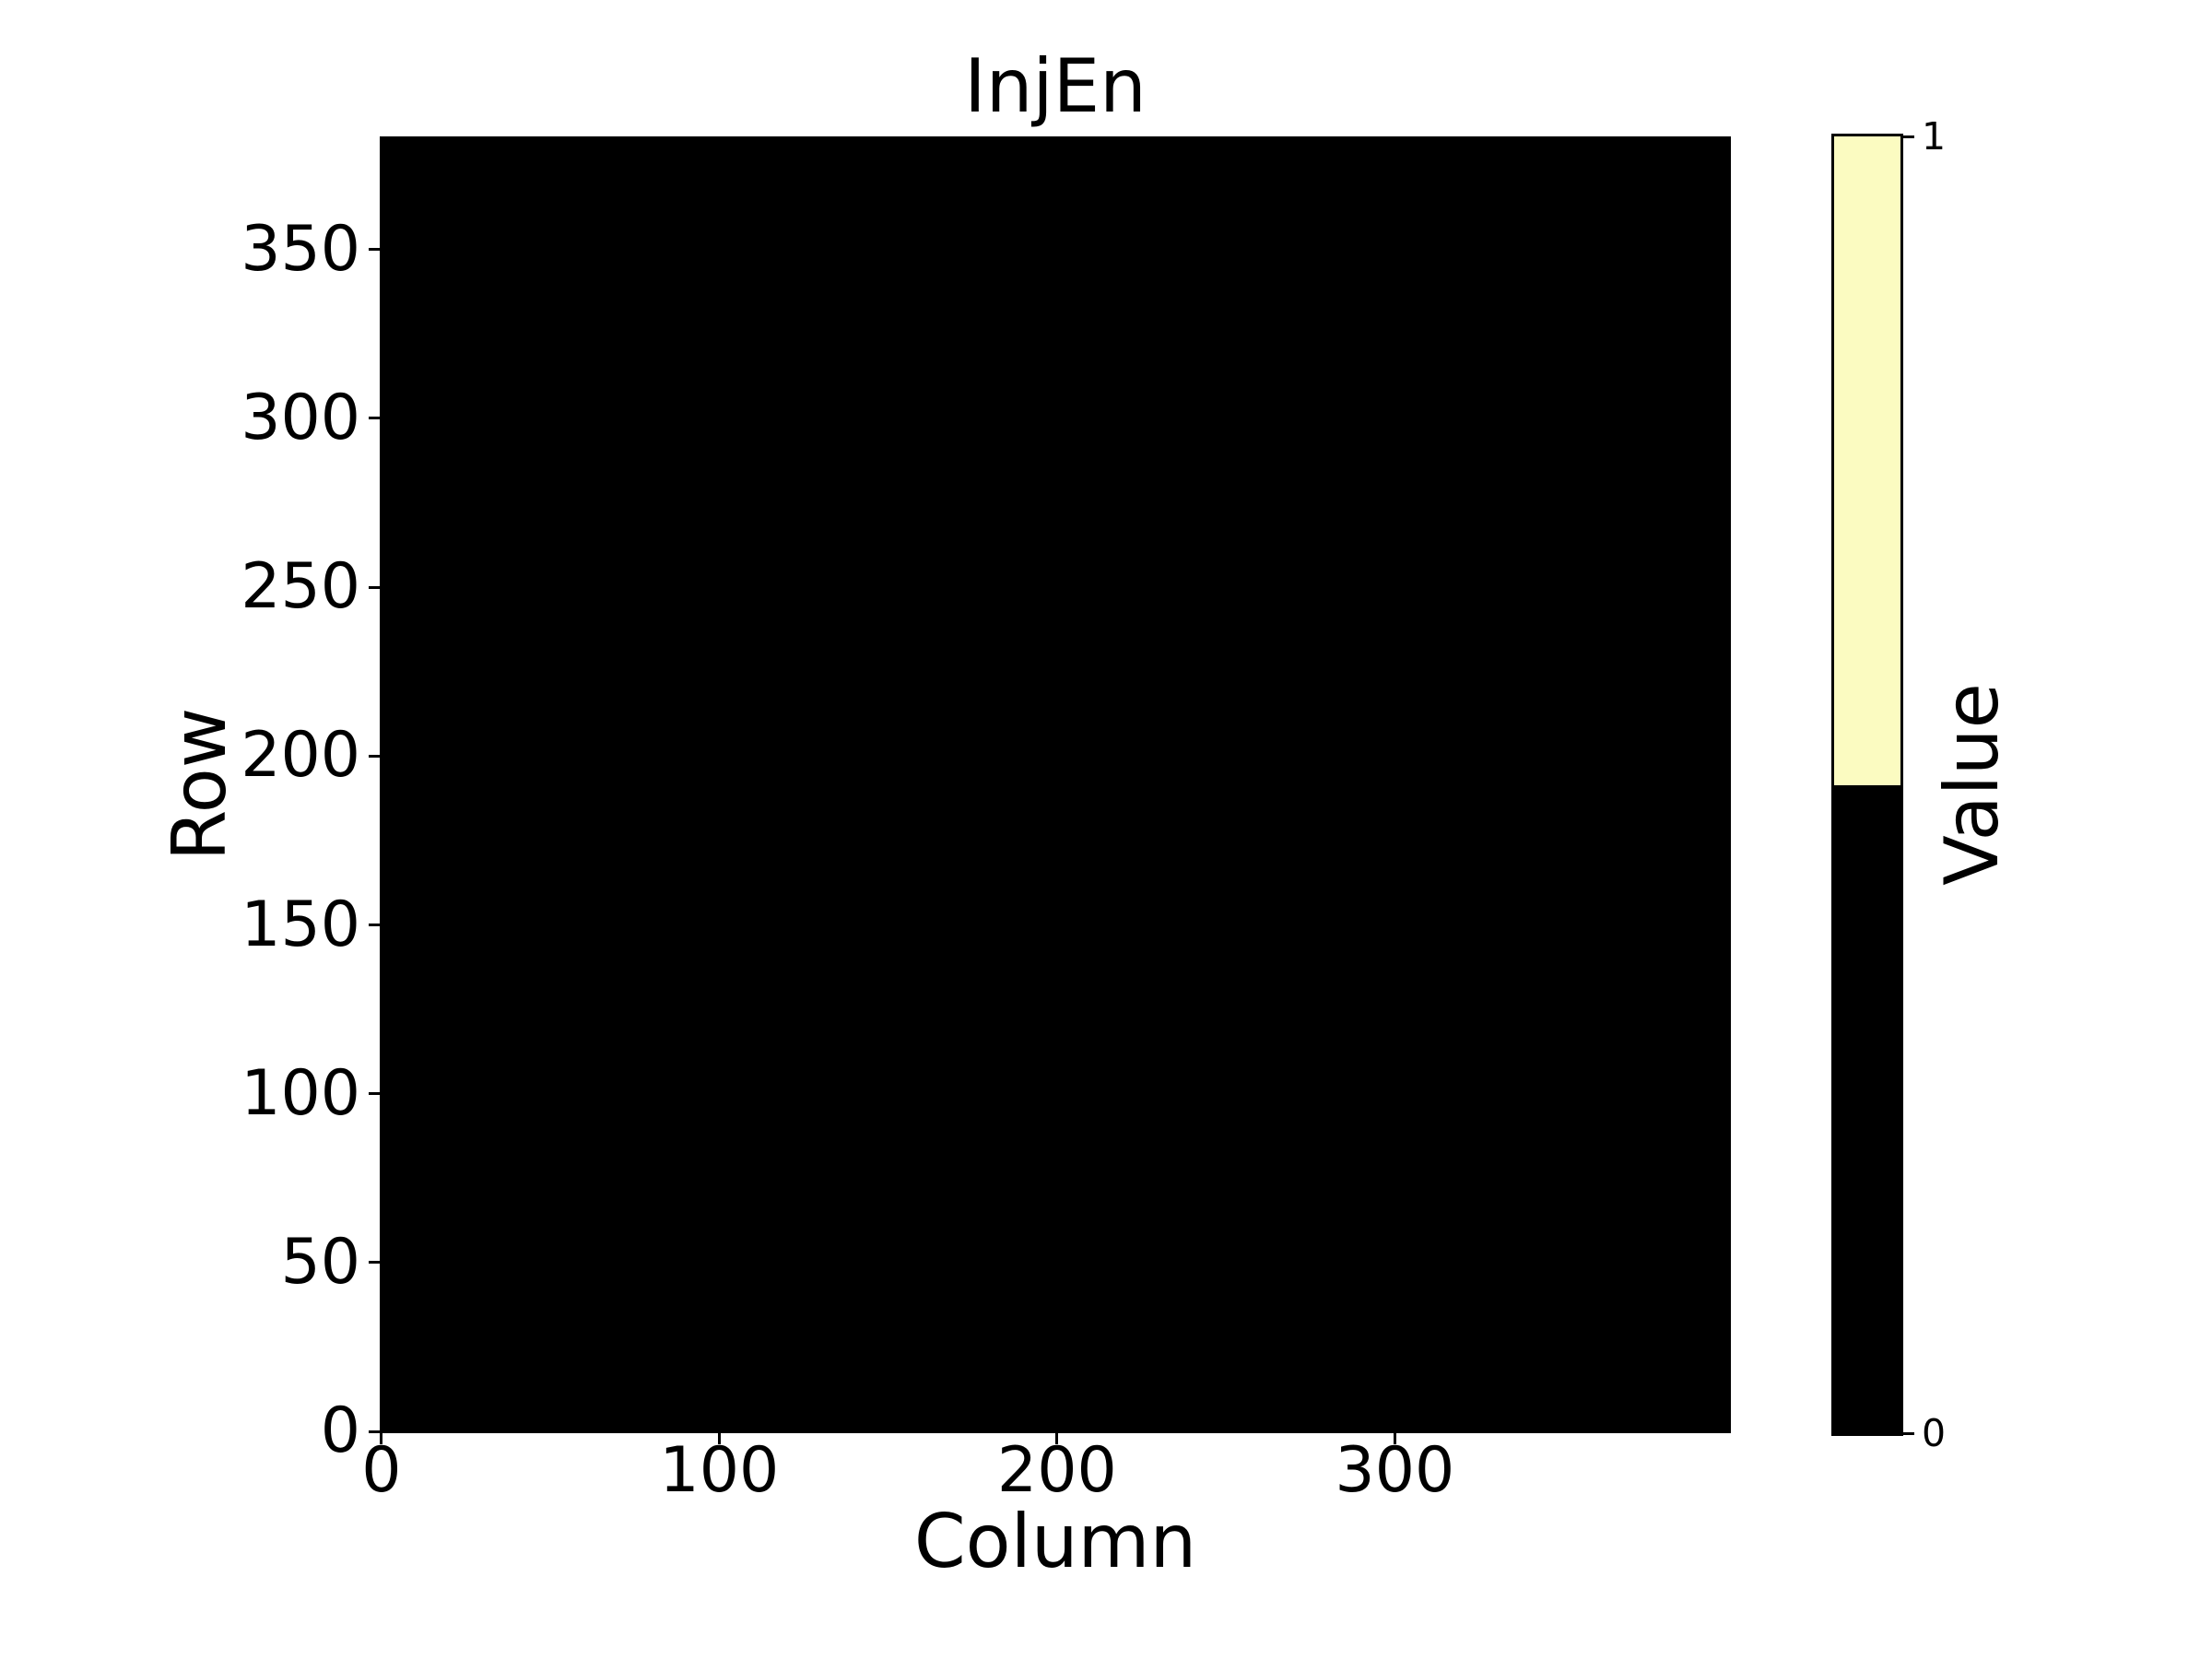 Image resolution: width=2212 pixels, height=1659 pixels. I want to click on y-tick-label: 50, so click(320, 1262).